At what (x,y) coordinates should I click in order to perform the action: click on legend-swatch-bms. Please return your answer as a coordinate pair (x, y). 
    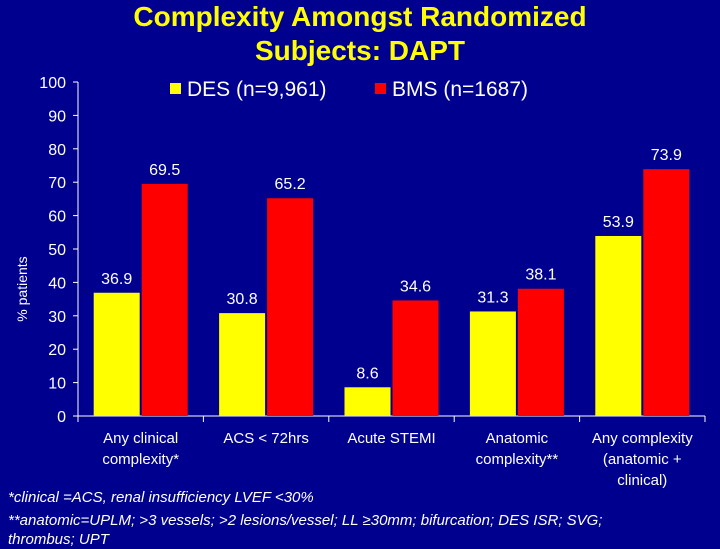
    Looking at the image, I should click on (380, 88).